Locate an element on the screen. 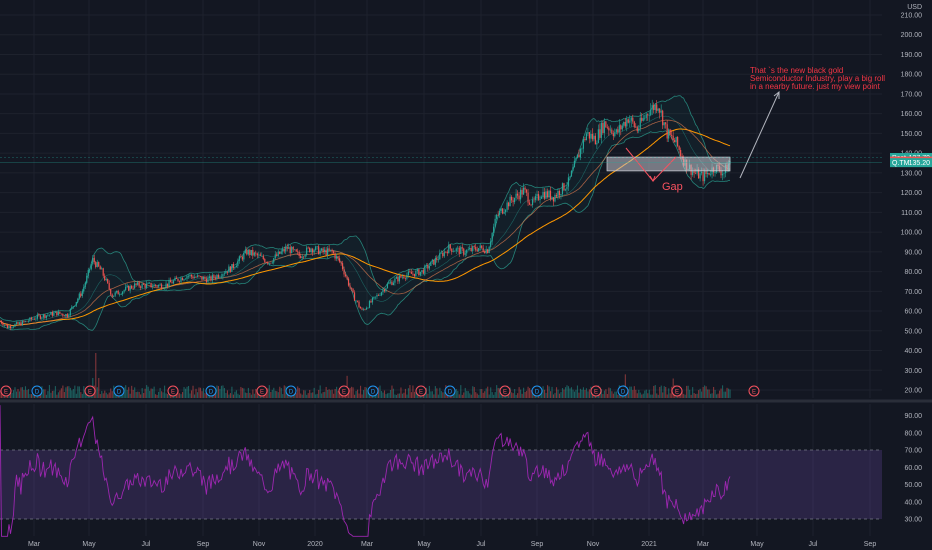  price-tick-label: 50.00 is located at coordinates (913, 331).